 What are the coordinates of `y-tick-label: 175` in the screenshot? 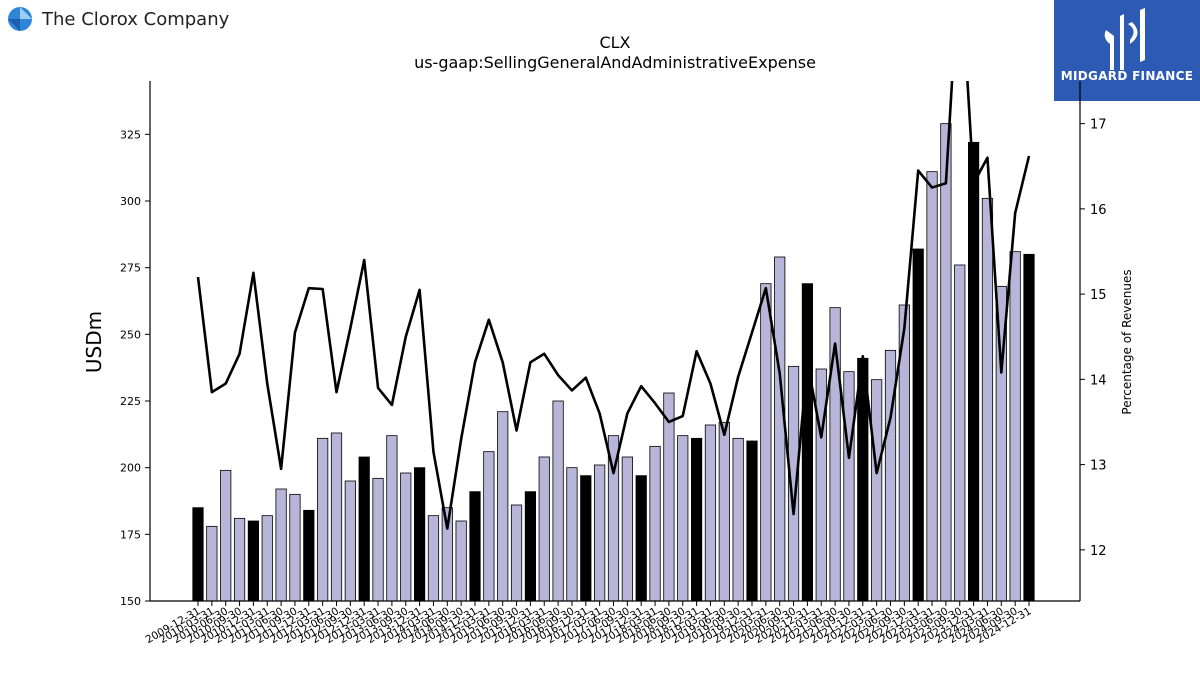 It's located at (130, 534).